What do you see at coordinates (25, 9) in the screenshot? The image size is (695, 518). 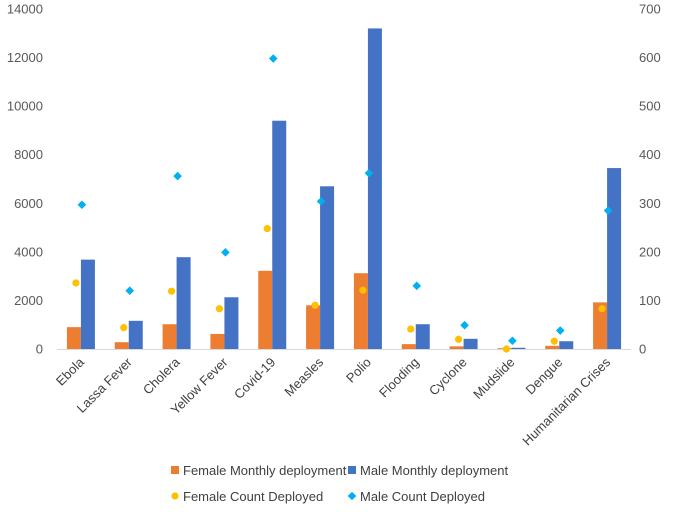 I see `y-left-tick-label: 14000` at bounding box center [25, 9].